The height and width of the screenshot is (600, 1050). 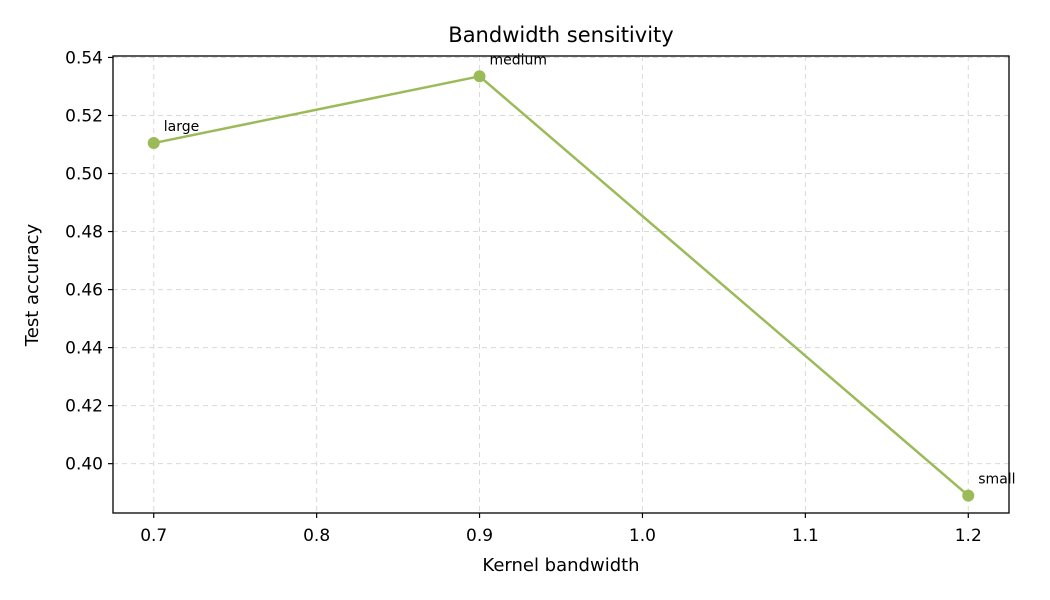 I want to click on y-axis: 0.40 0.42 0.44 0.46 0.48 0.50 0.52 0.54, so click(x=89, y=261).